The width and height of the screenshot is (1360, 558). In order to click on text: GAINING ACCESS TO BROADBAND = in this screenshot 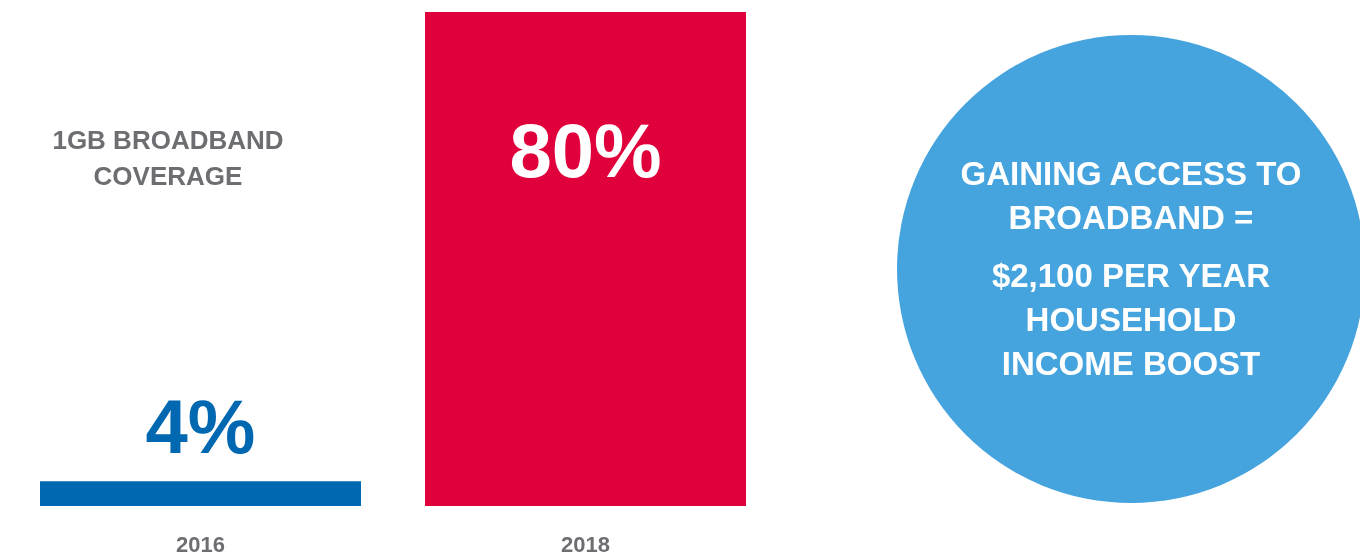, I will do `click(1131, 196)`.